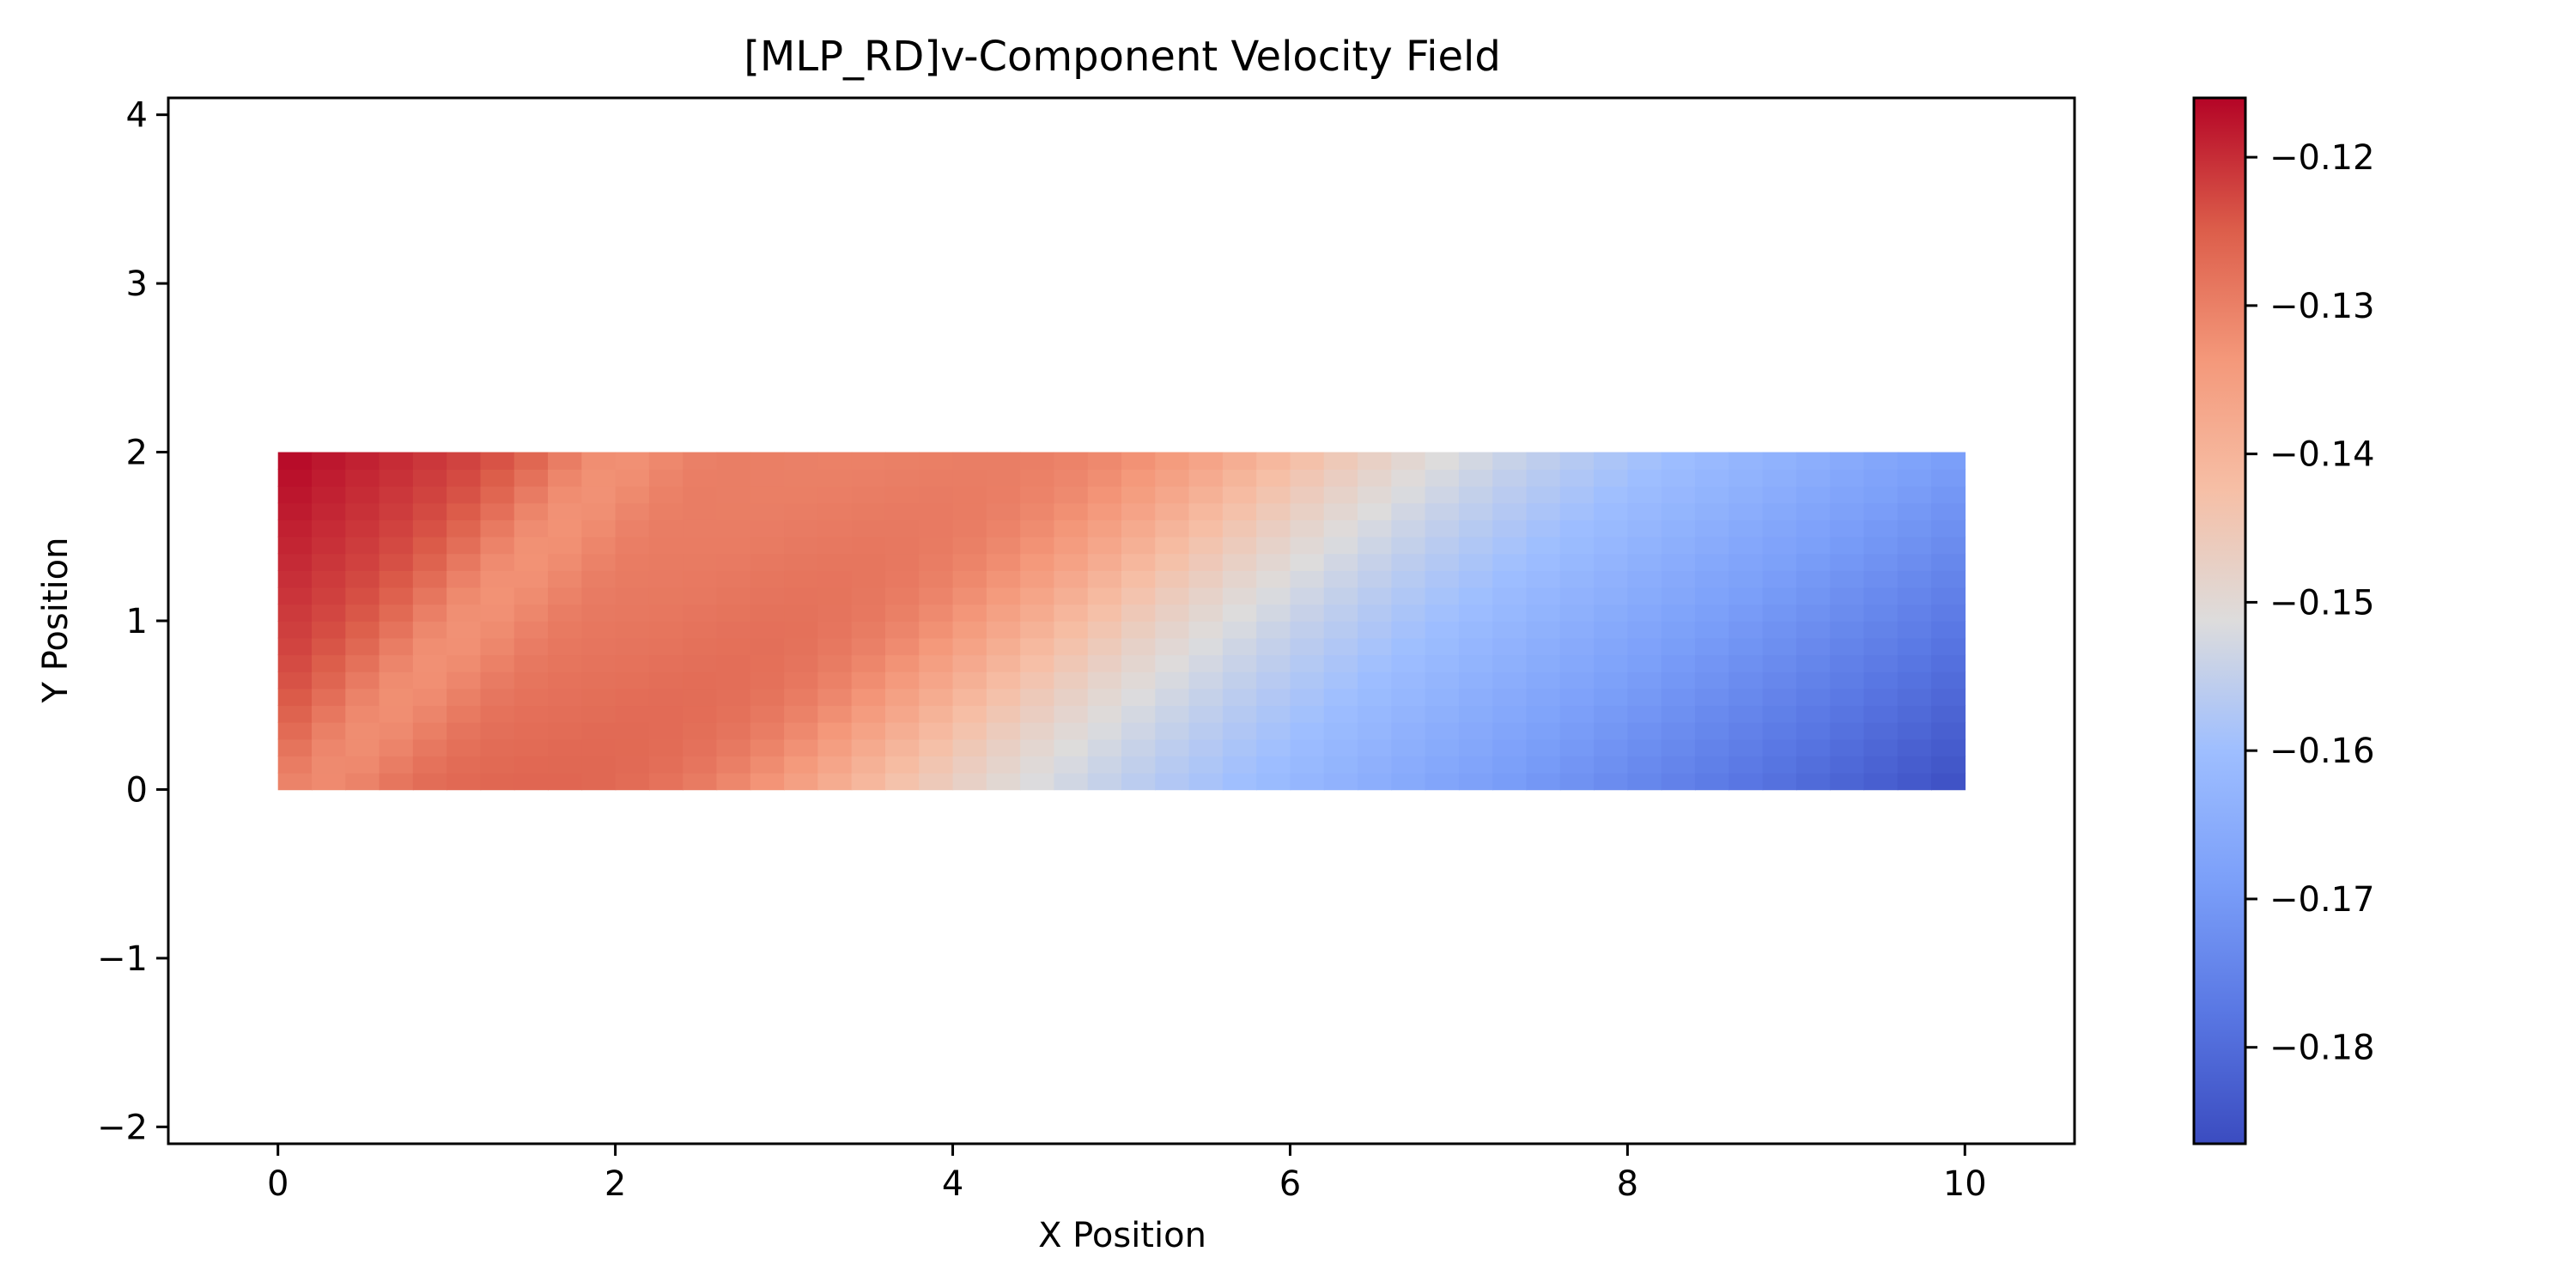 Image resolution: width=2576 pixels, height=1288 pixels. What do you see at coordinates (616, 1184) in the screenshot?
I see `x-tick-label: 2` at bounding box center [616, 1184].